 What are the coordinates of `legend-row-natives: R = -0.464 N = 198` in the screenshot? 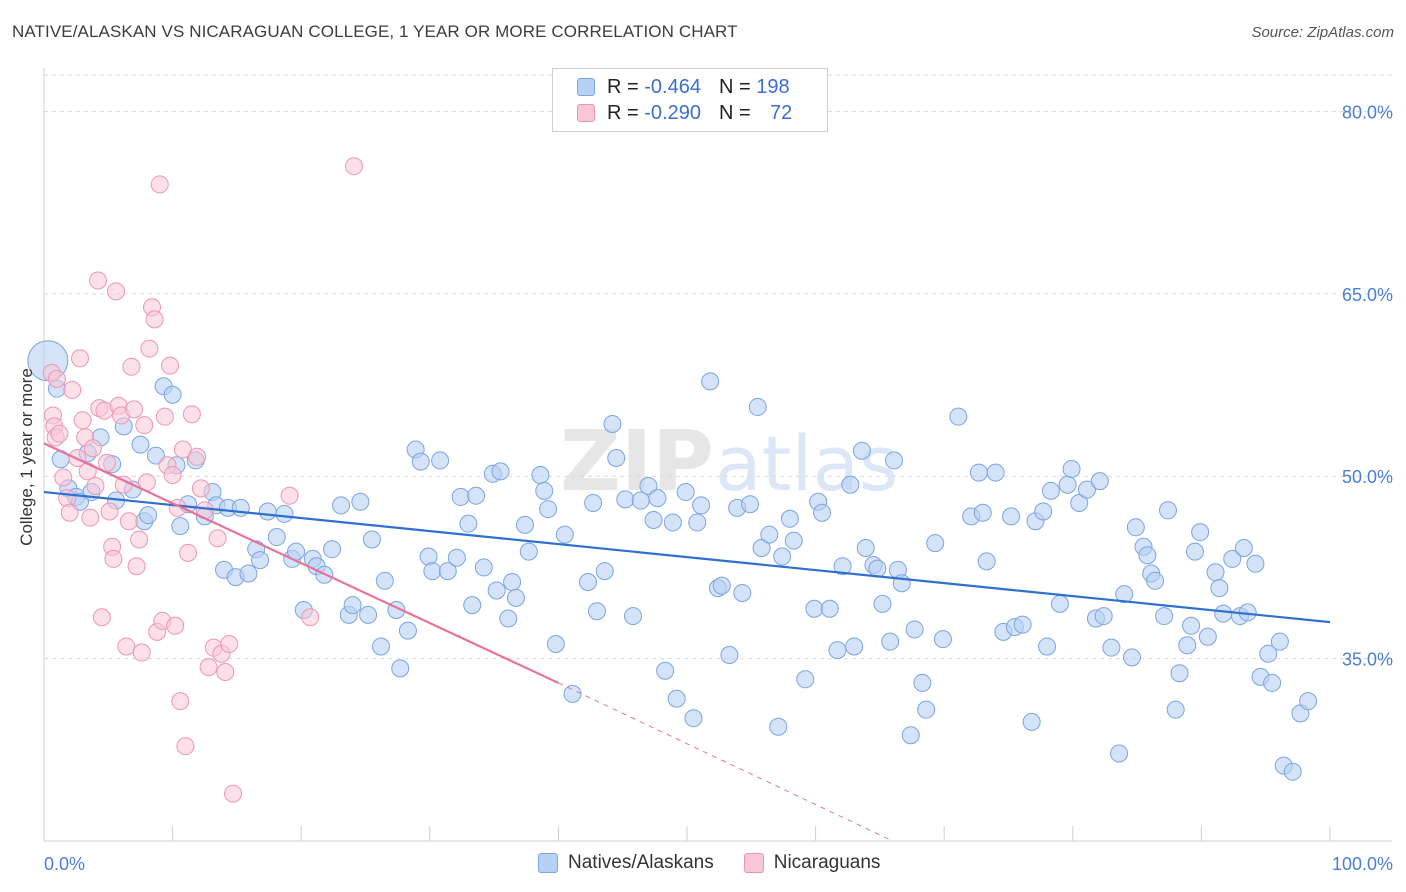 It's located at (683, 87).